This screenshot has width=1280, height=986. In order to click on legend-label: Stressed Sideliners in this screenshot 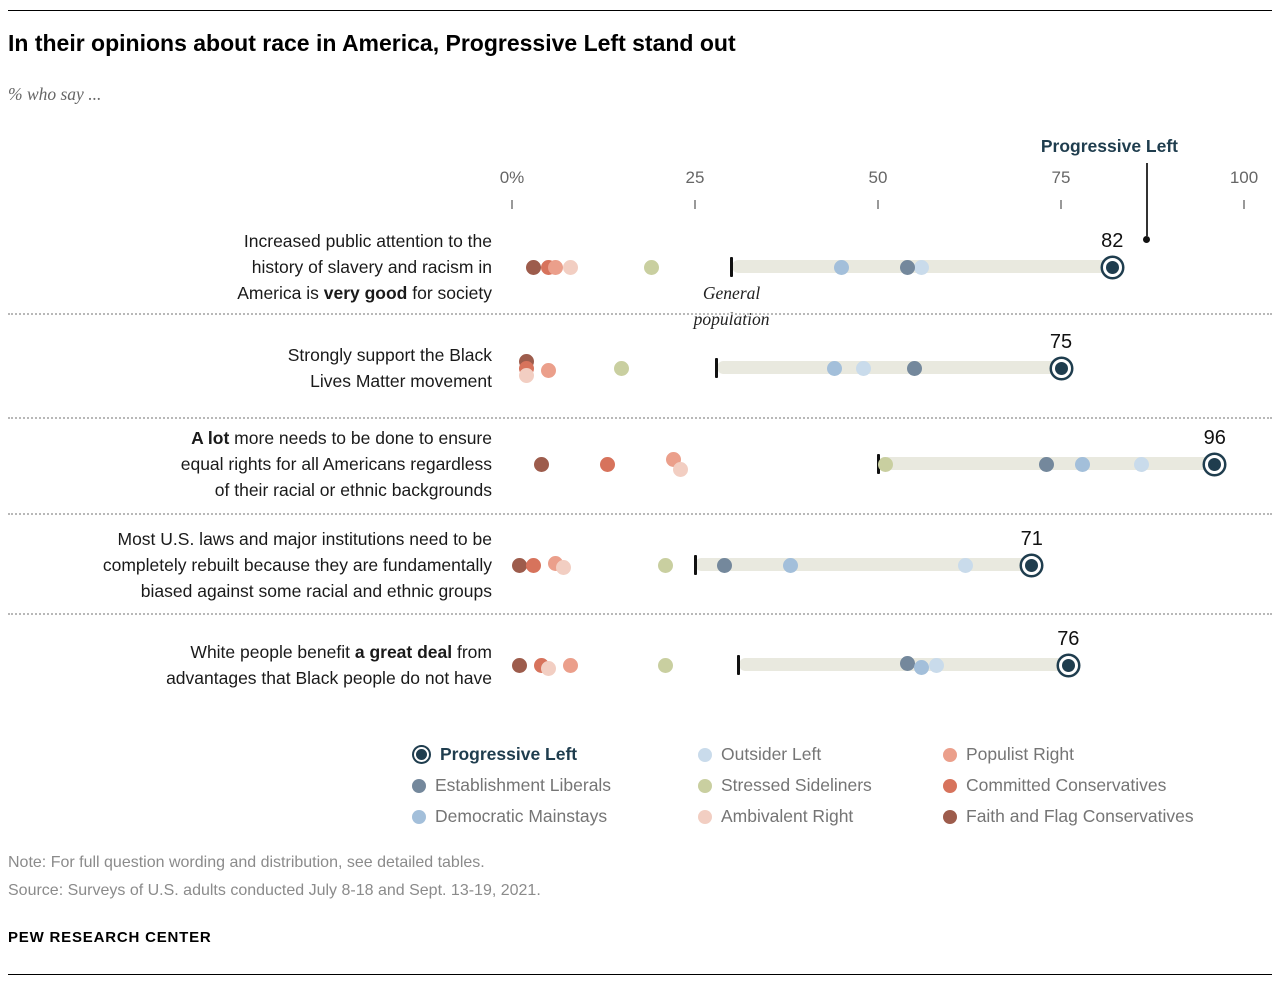, I will do `click(796, 785)`.